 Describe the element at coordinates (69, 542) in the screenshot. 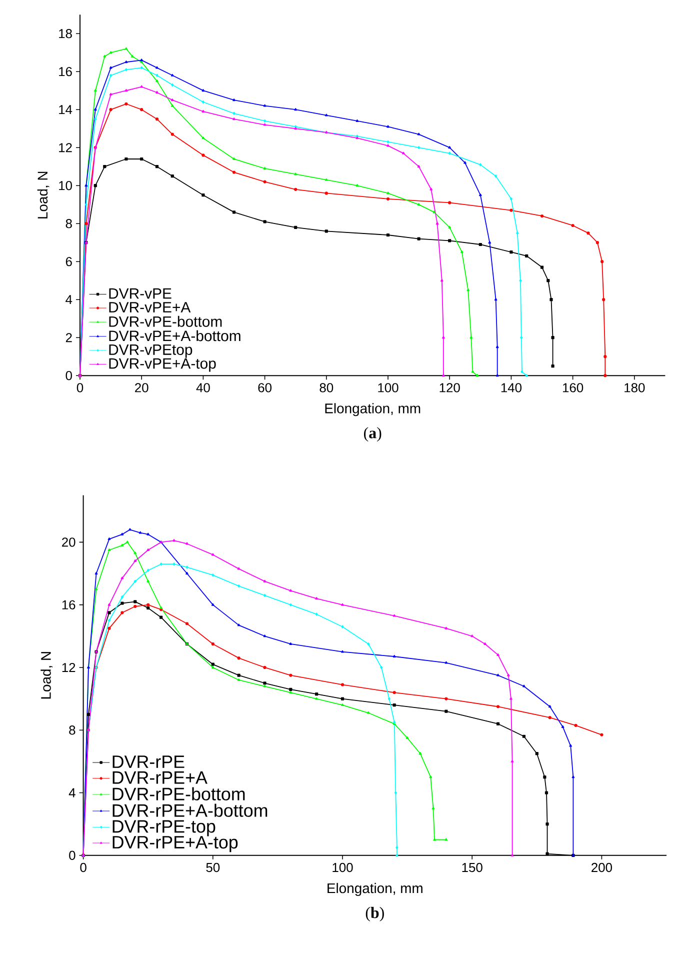

I see `y-tick-label: 20` at that location.